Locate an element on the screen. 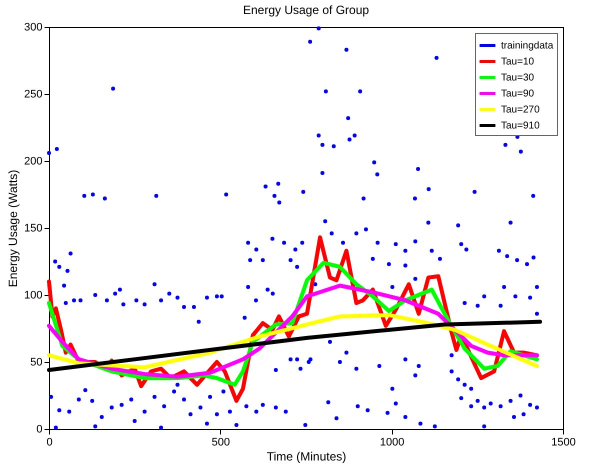 The image size is (602, 472). legend-label: Tau=10 is located at coordinates (518, 62).